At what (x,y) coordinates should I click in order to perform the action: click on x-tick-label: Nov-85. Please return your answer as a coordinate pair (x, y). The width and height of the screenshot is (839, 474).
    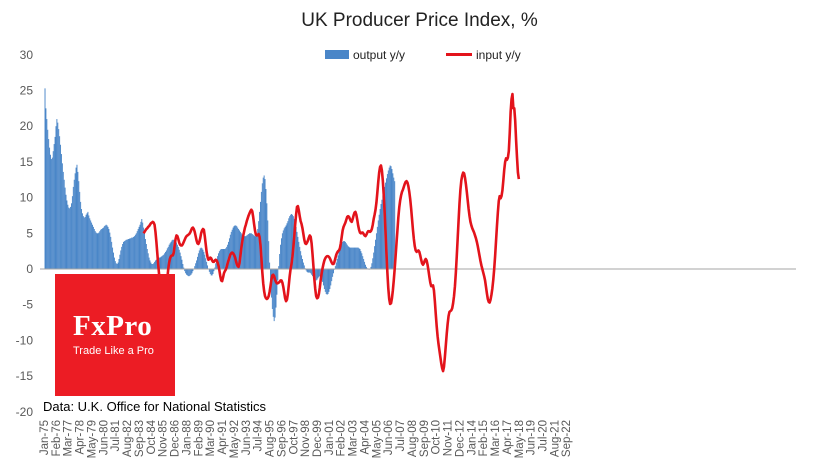
    Looking at the image, I should click on (164, 438).